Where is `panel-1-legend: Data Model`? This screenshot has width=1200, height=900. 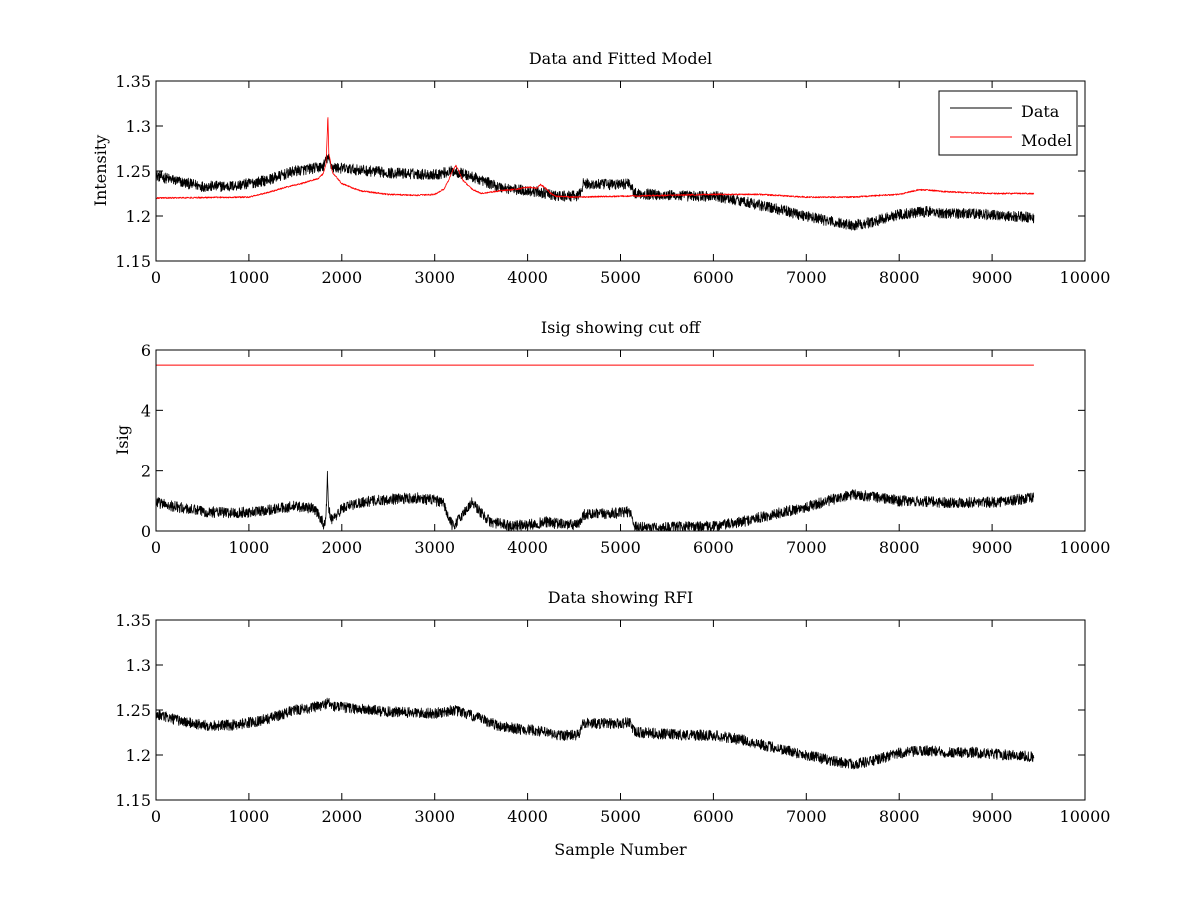 panel-1-legend: Data Model is located at coordinates (1008, 123).